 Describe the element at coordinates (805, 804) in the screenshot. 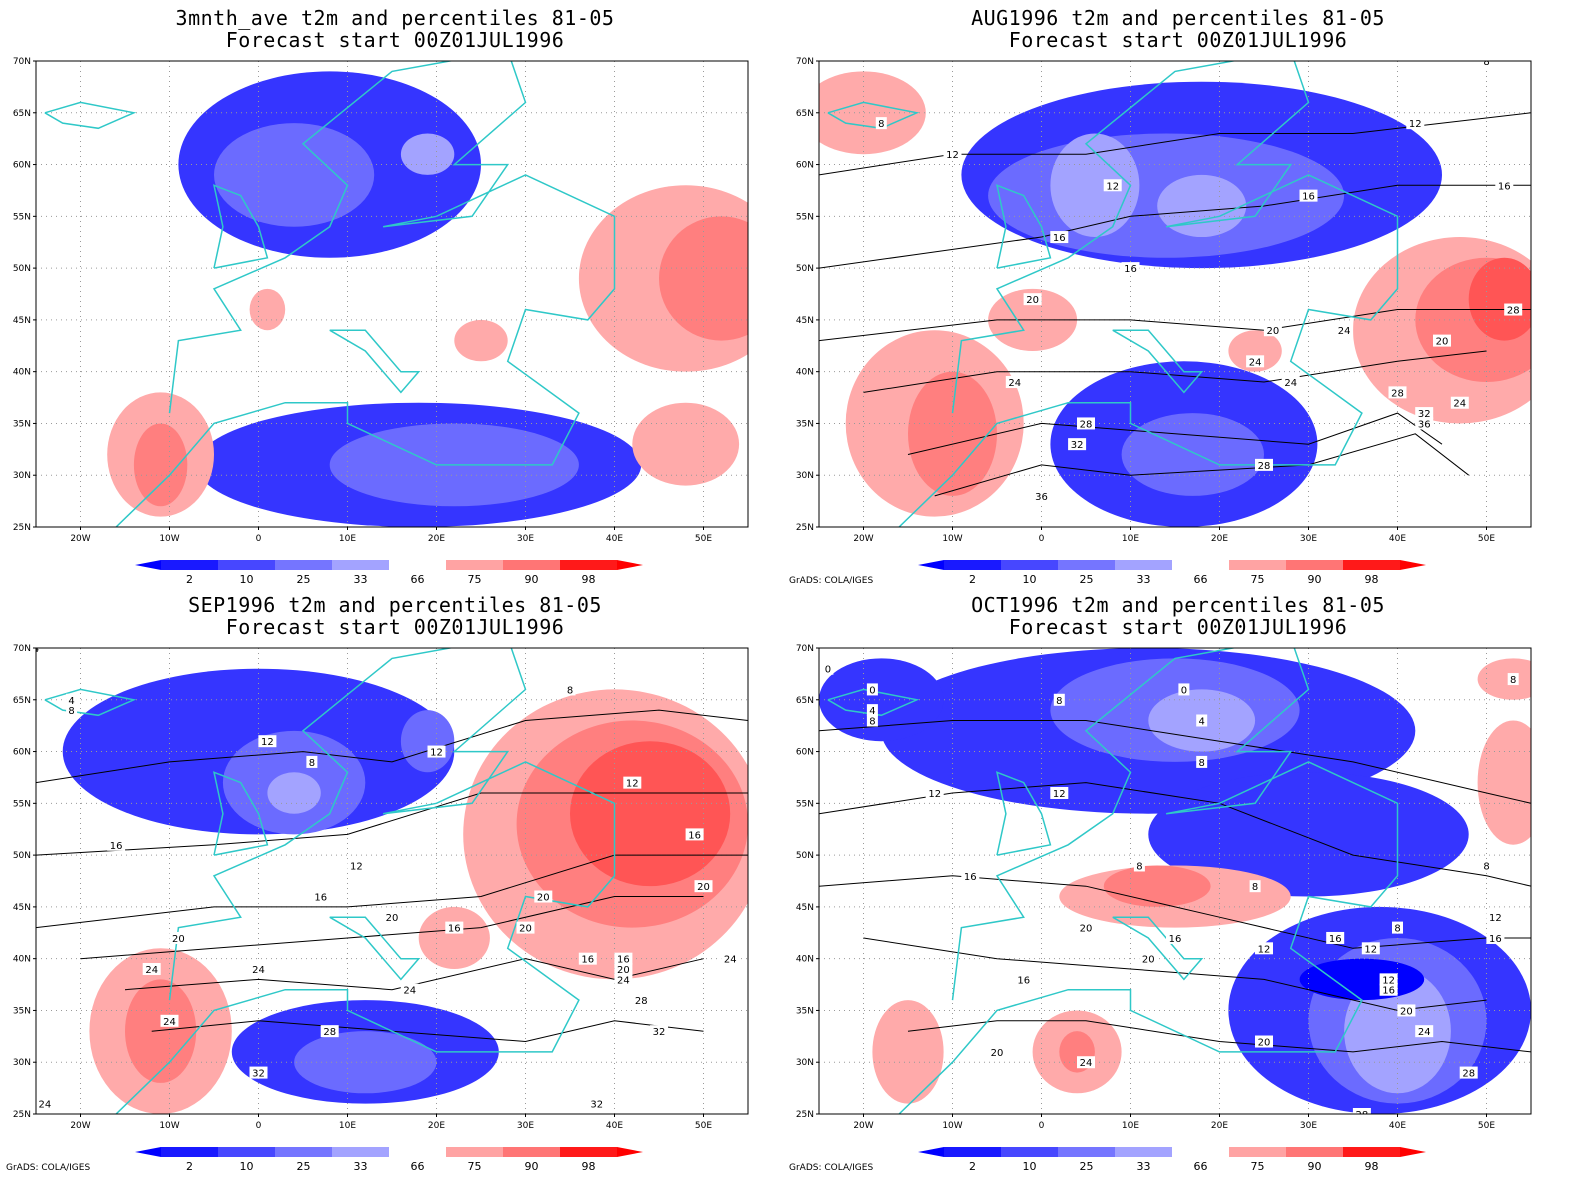

I see `lat-tick-label: 55N` at that location.